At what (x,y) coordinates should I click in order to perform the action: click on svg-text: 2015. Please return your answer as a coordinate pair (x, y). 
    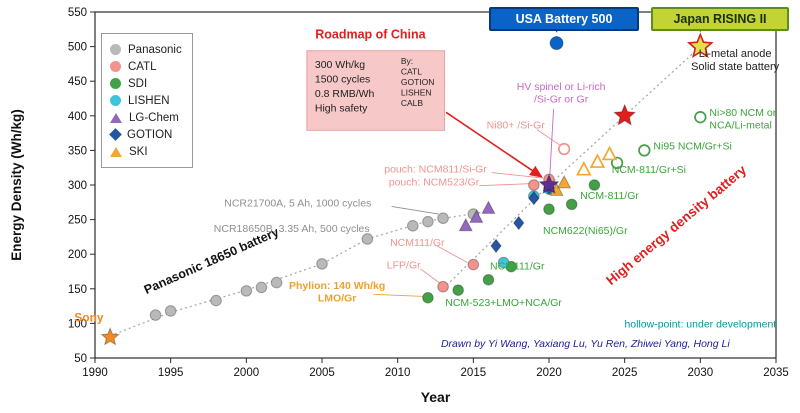
    Looking at the image, I should click on (474, 373).